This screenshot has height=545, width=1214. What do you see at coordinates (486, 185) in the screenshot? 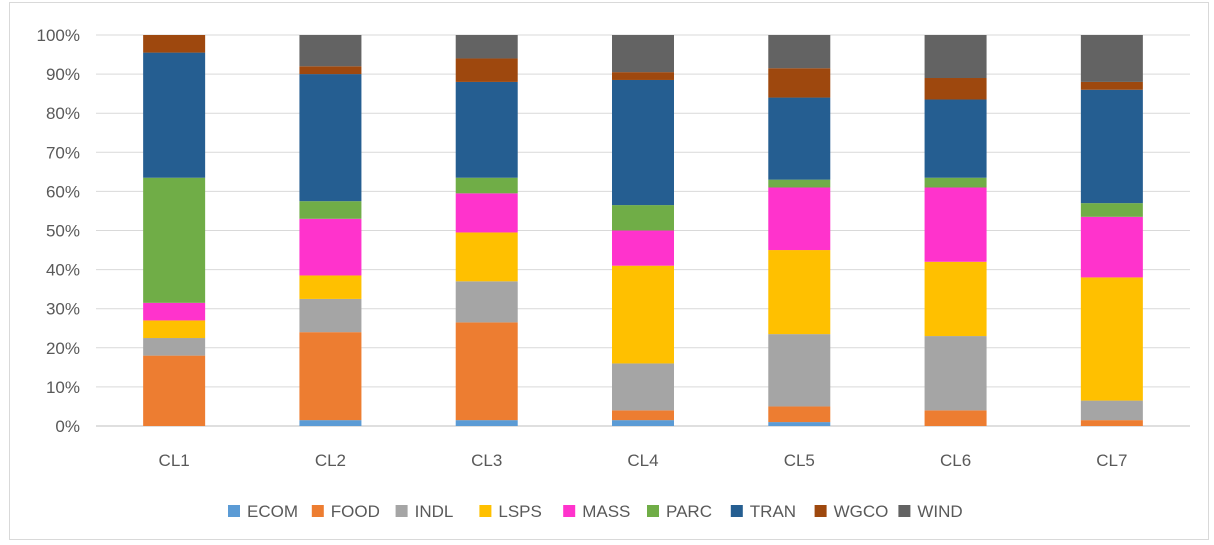
I see `bar-segment-parc-cl3` at bounding box center [486, 185].